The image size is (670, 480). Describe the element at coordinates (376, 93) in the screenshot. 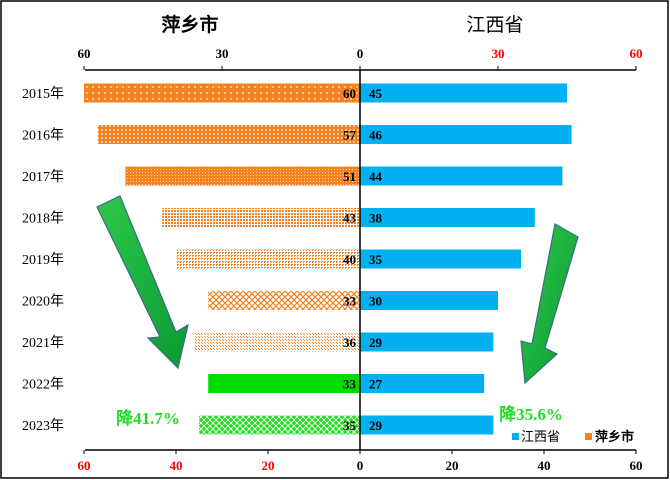

I see `value-label-jiangxi: 45` at that location.